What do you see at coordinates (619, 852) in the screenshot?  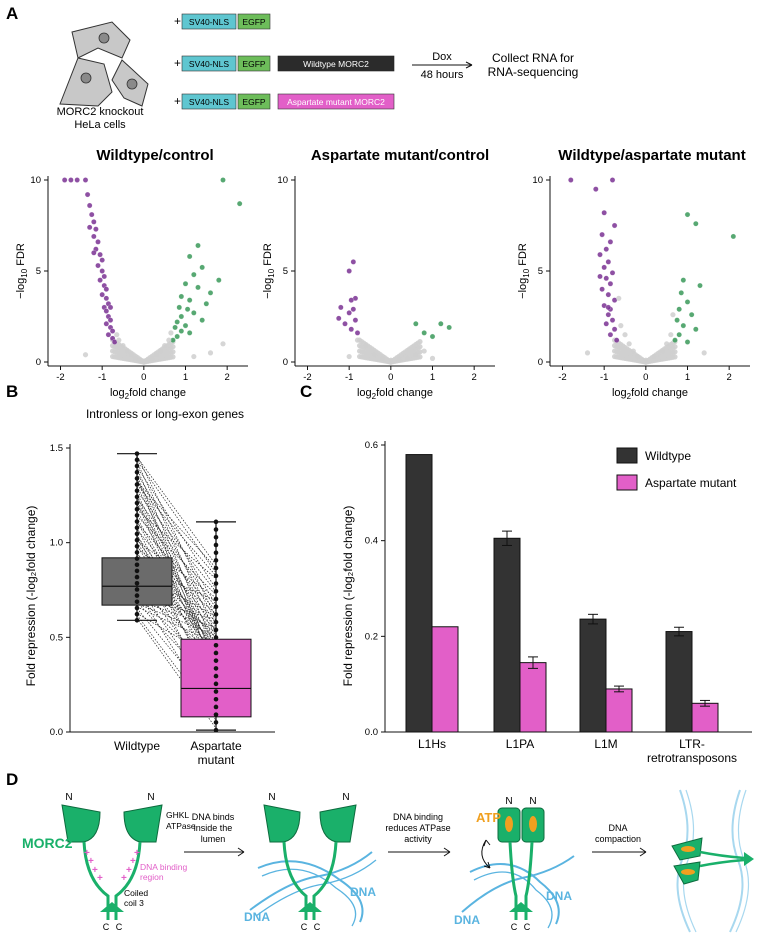 I see `step3-arrow` at bounding box center [619, 852].